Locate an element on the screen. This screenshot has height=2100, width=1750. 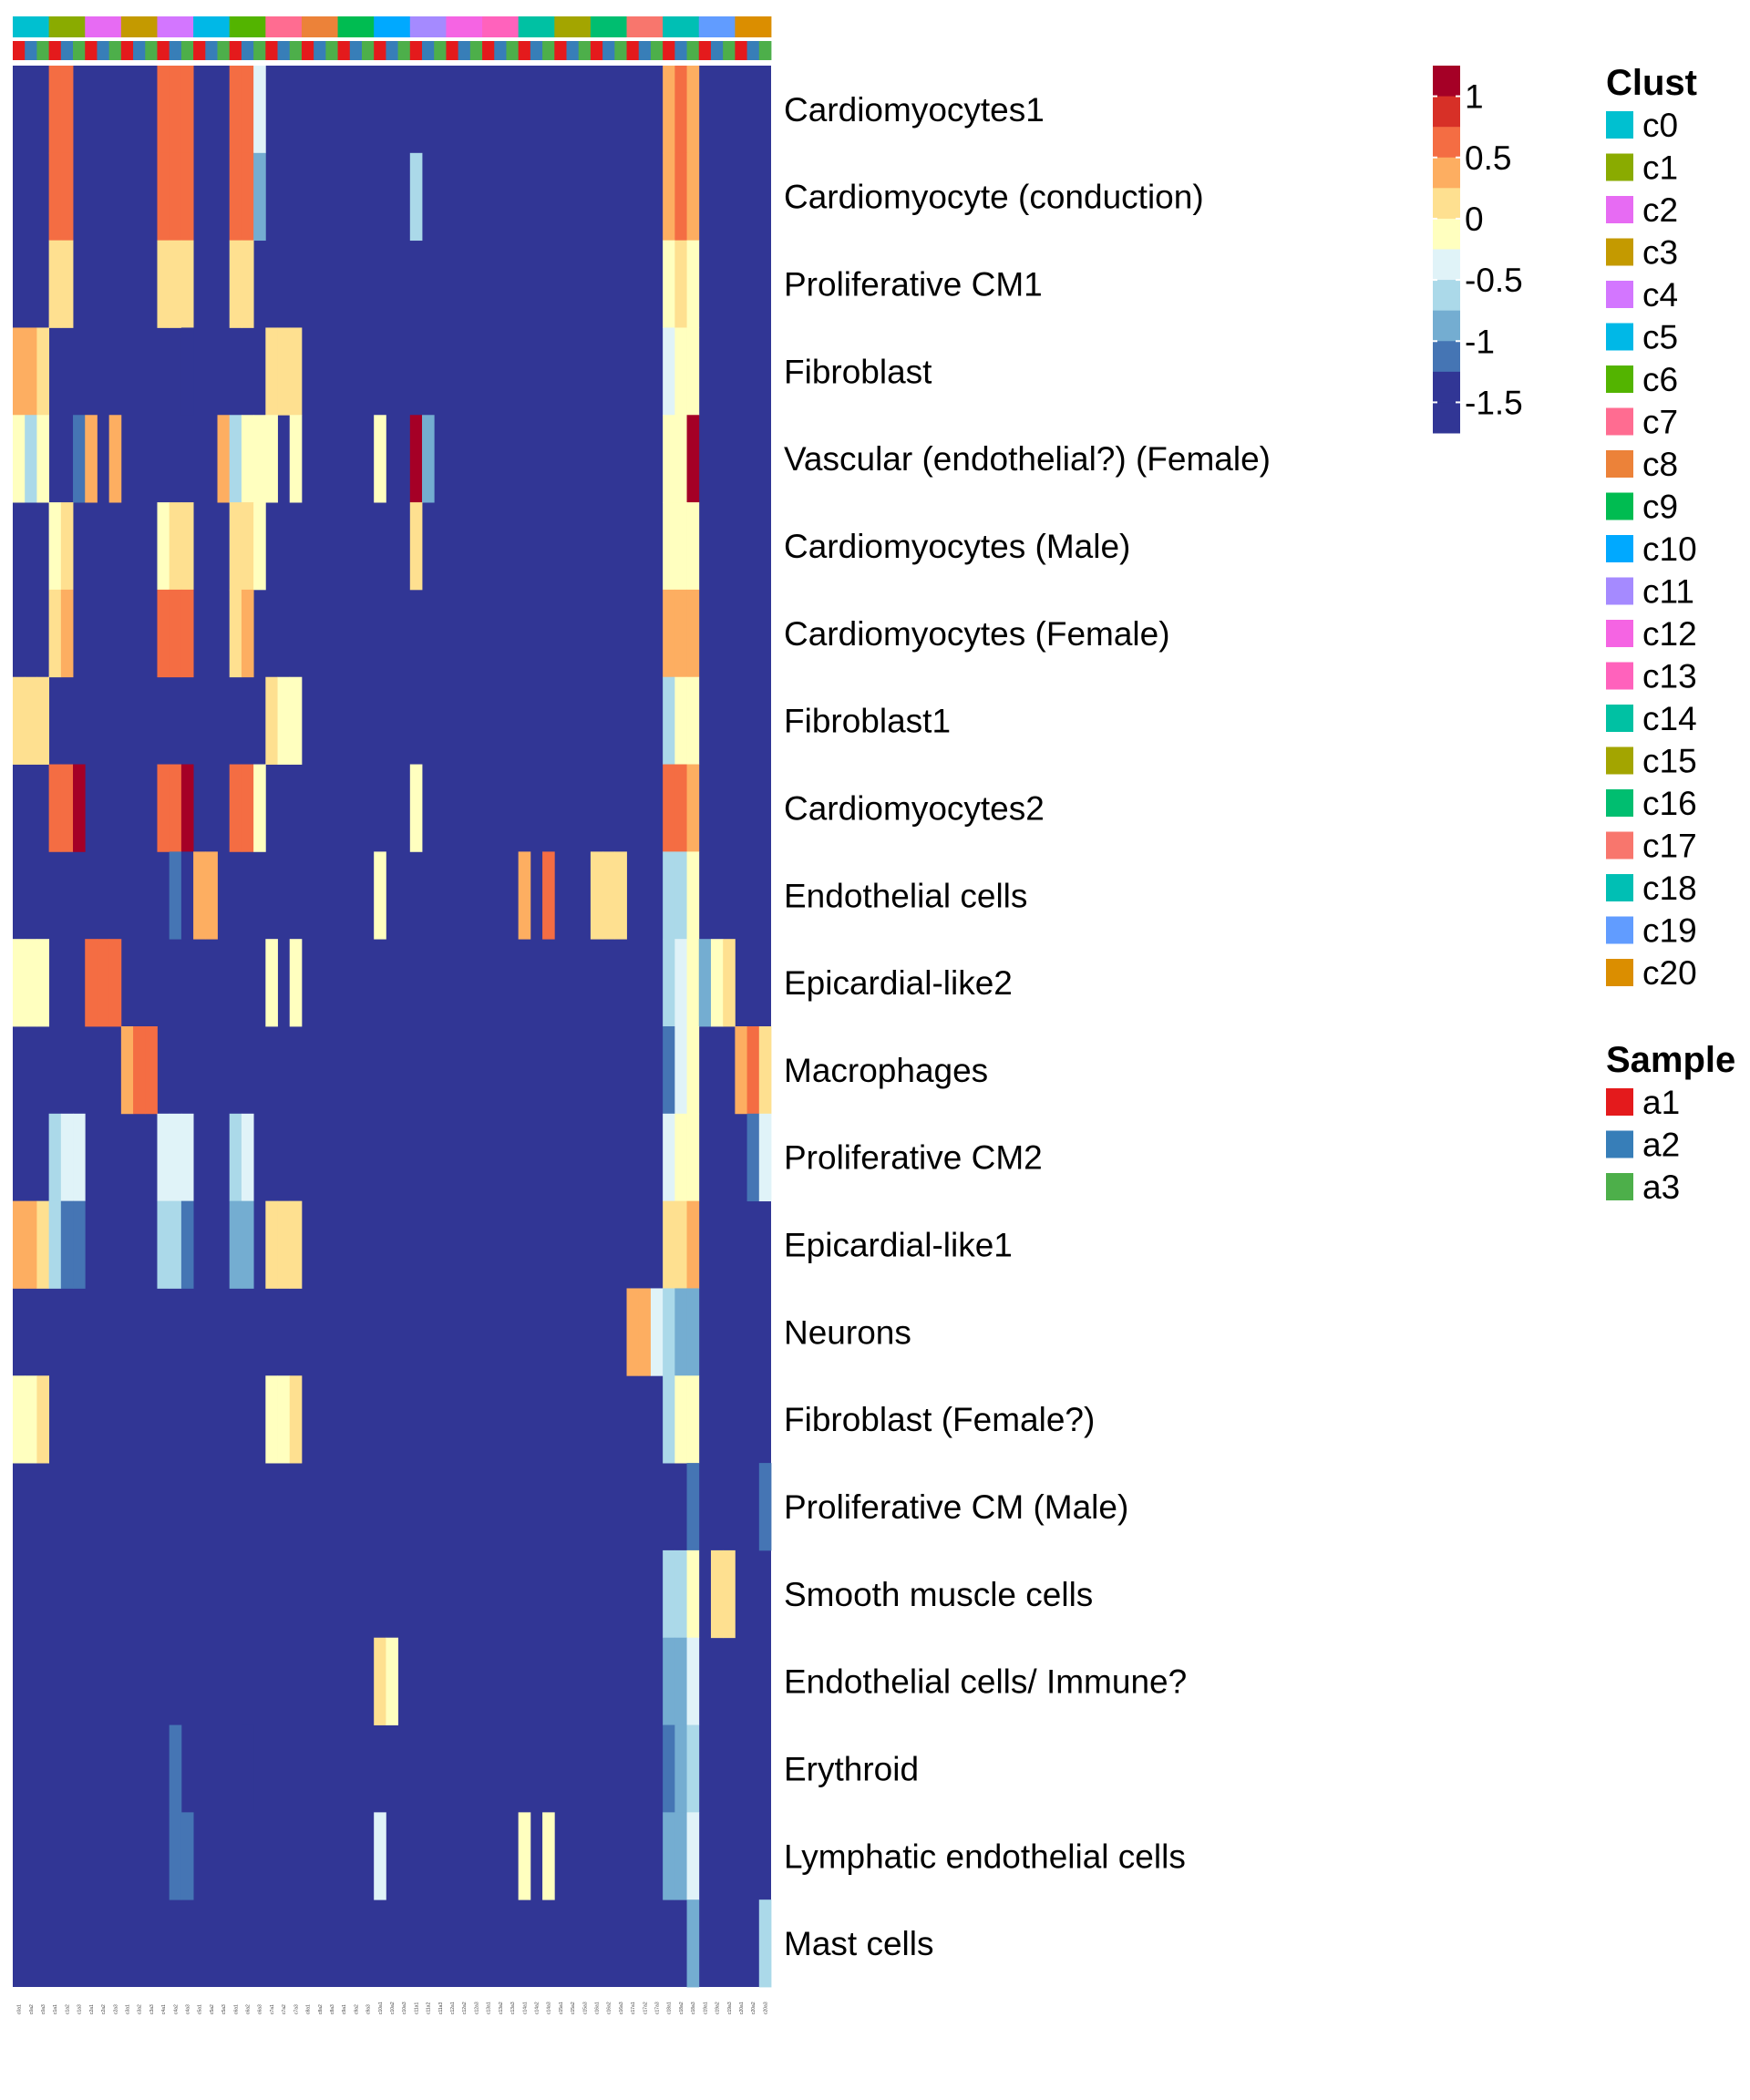
heatmap-cell-neurons-c18a1 is located at coordinates (669, 1332).